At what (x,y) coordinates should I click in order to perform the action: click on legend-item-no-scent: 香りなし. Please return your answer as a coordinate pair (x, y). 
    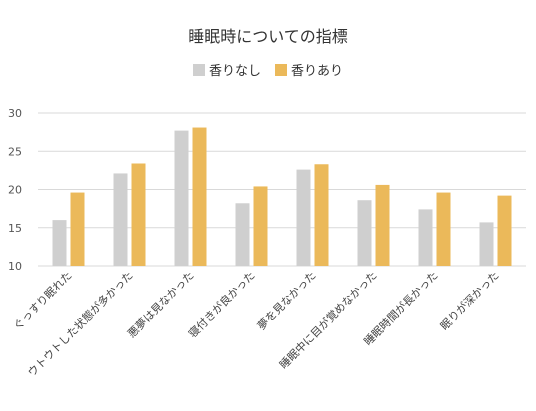
    Looking at the image, I should click on (226, 69).